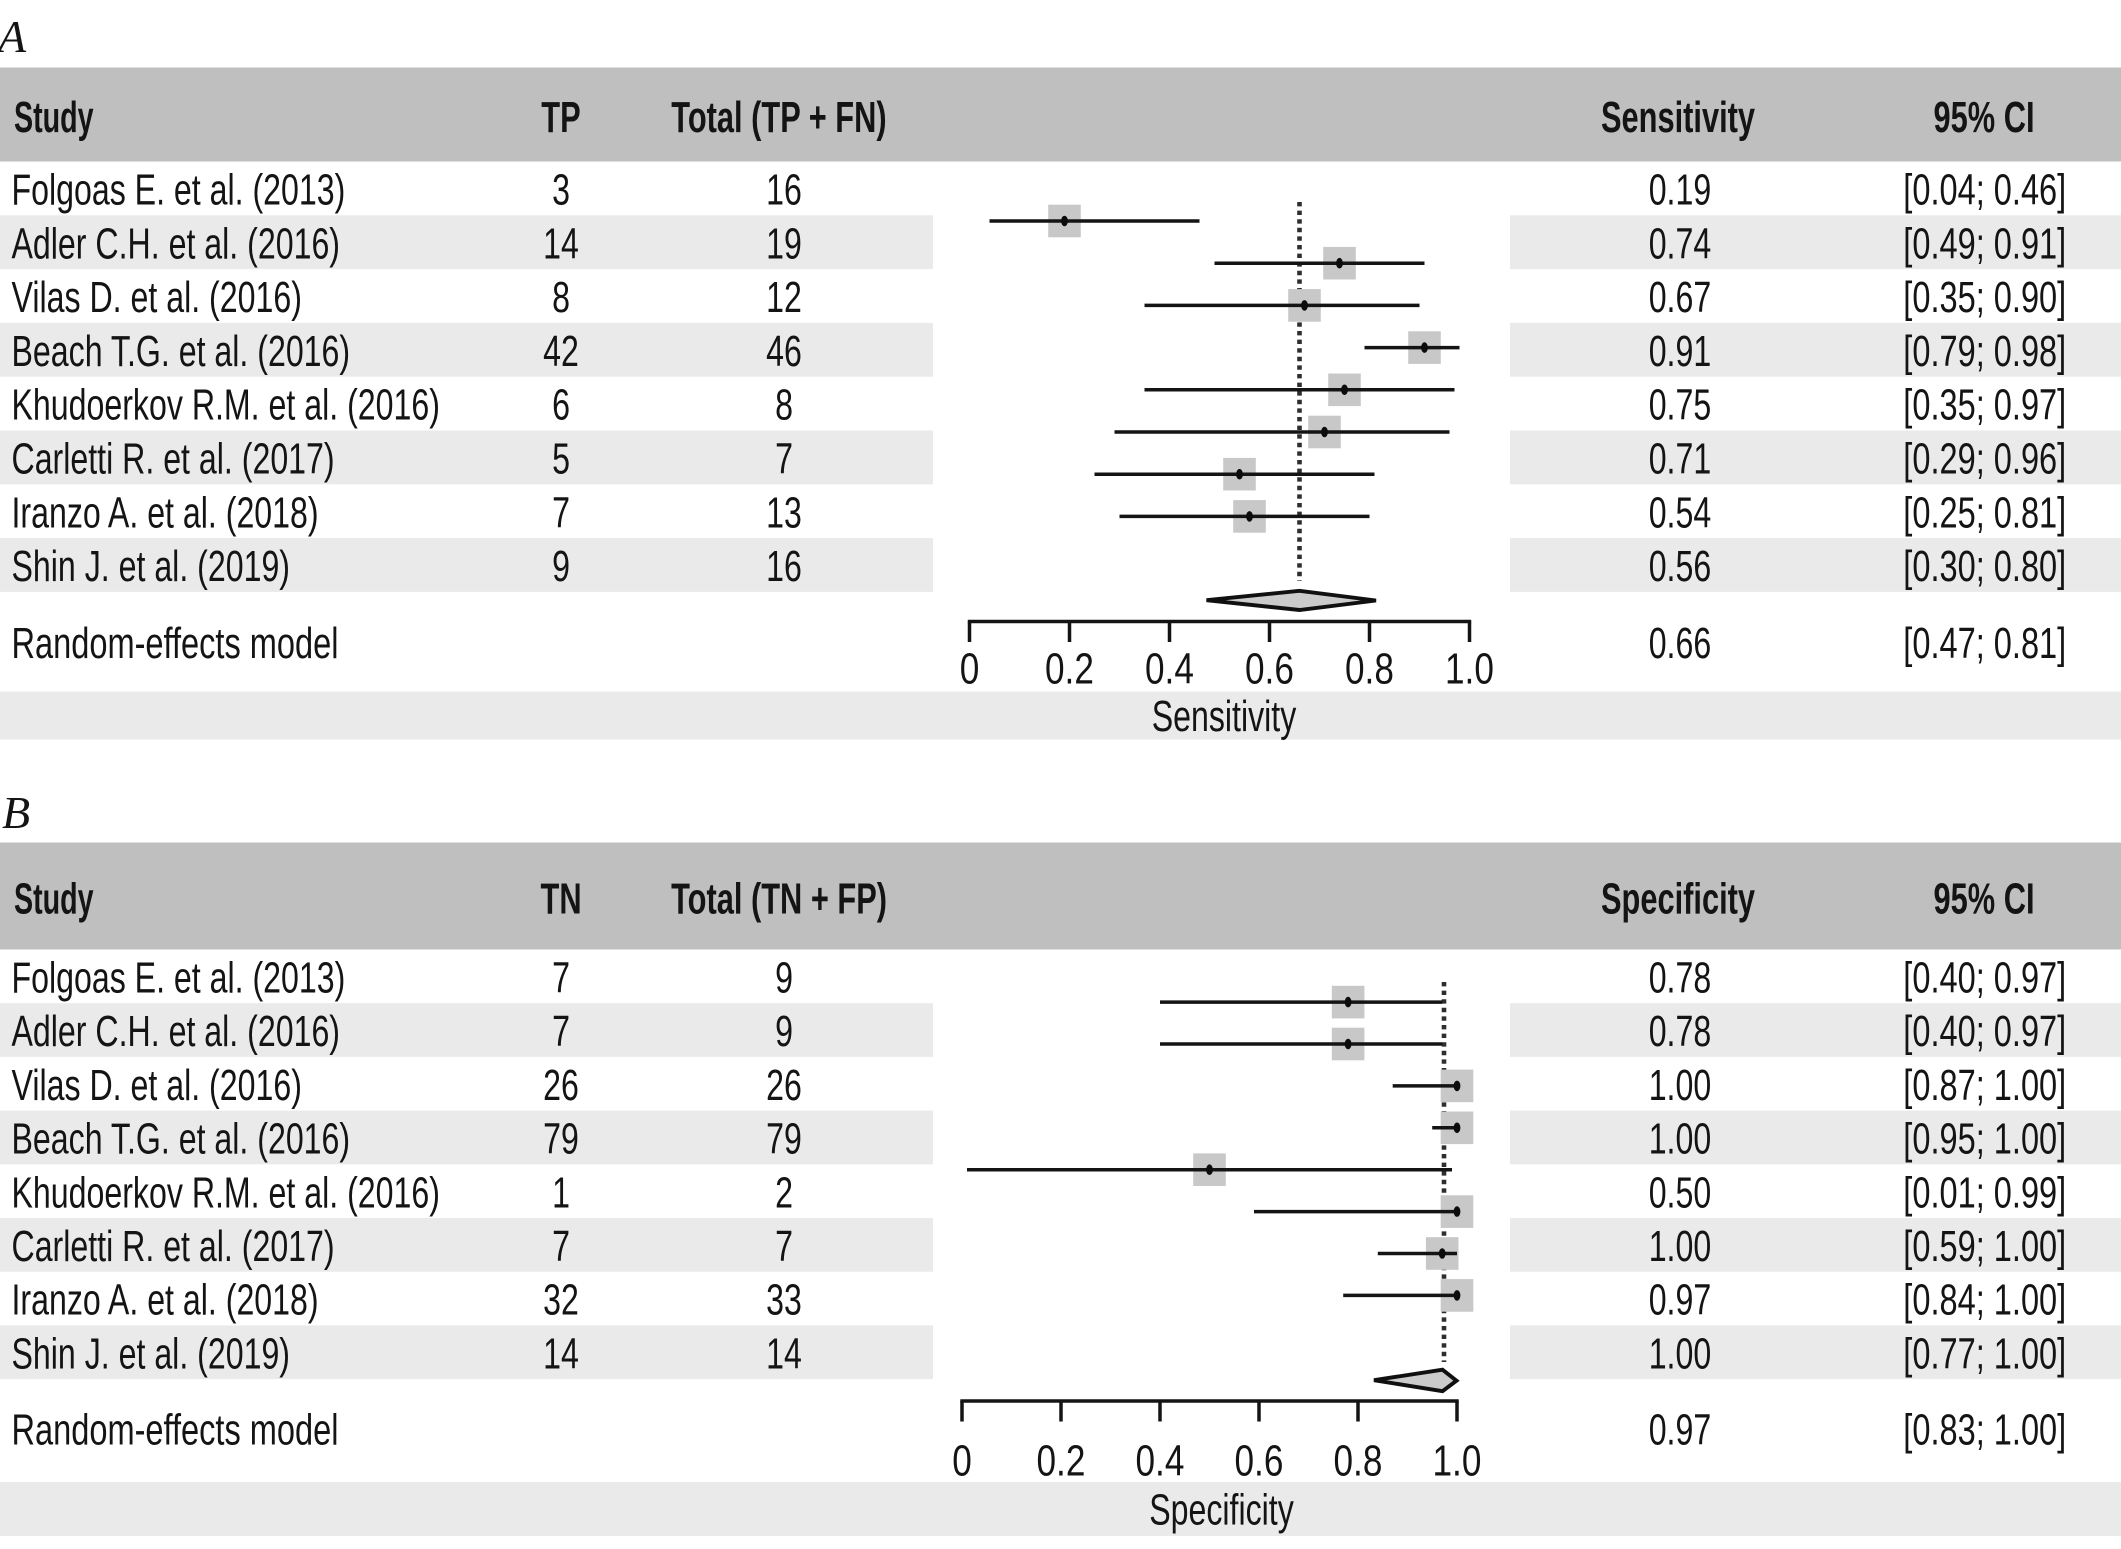 The height and width of the screenshot is (1549, 2121). Describe the element at coordinates (561, 899) in the screenshot. I see `svg-text: TN` at that location.